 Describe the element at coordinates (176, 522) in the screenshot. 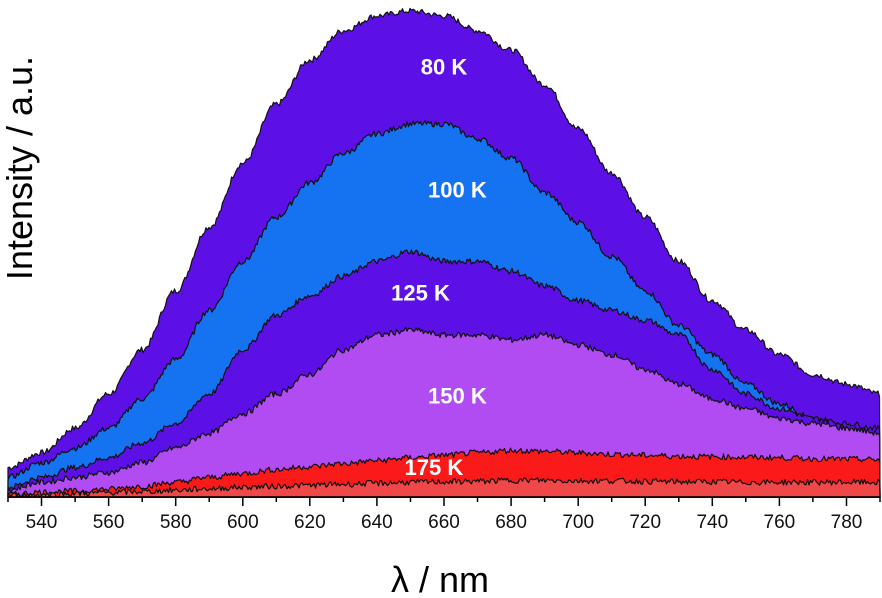

I see `x-tick-label: 580` at that location.